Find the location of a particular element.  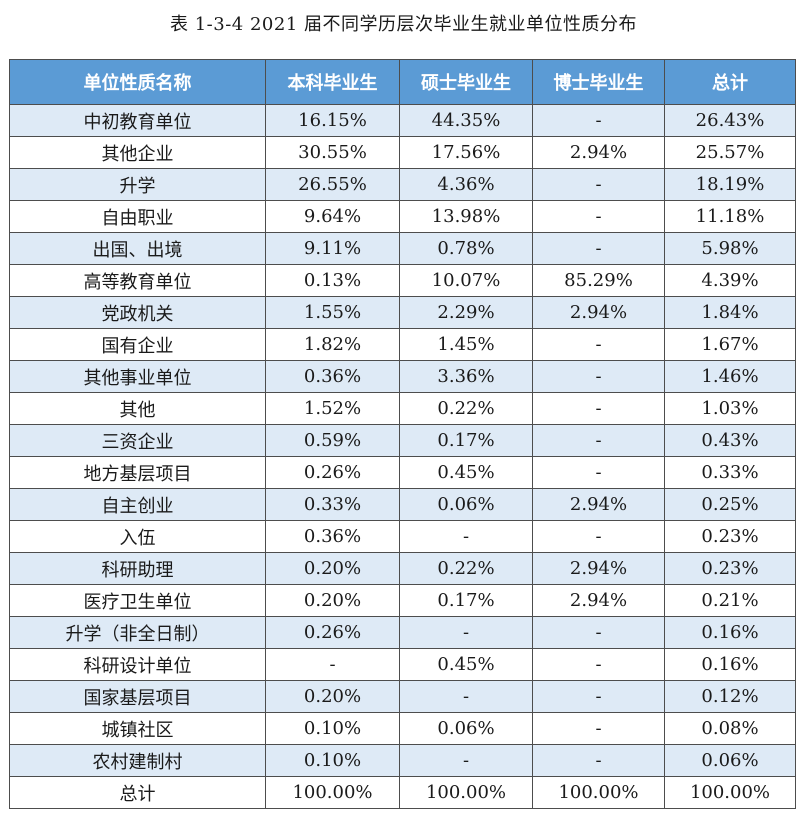

cell-total: 18.19% is located at coordinates (730, 184).